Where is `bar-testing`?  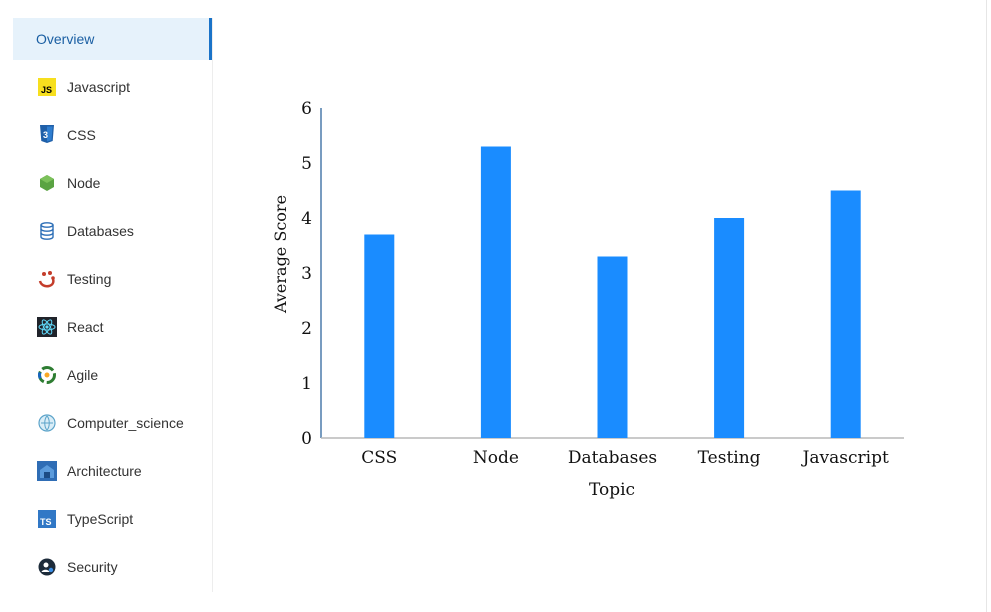 bar-testing is located at coordinates (729, 328).